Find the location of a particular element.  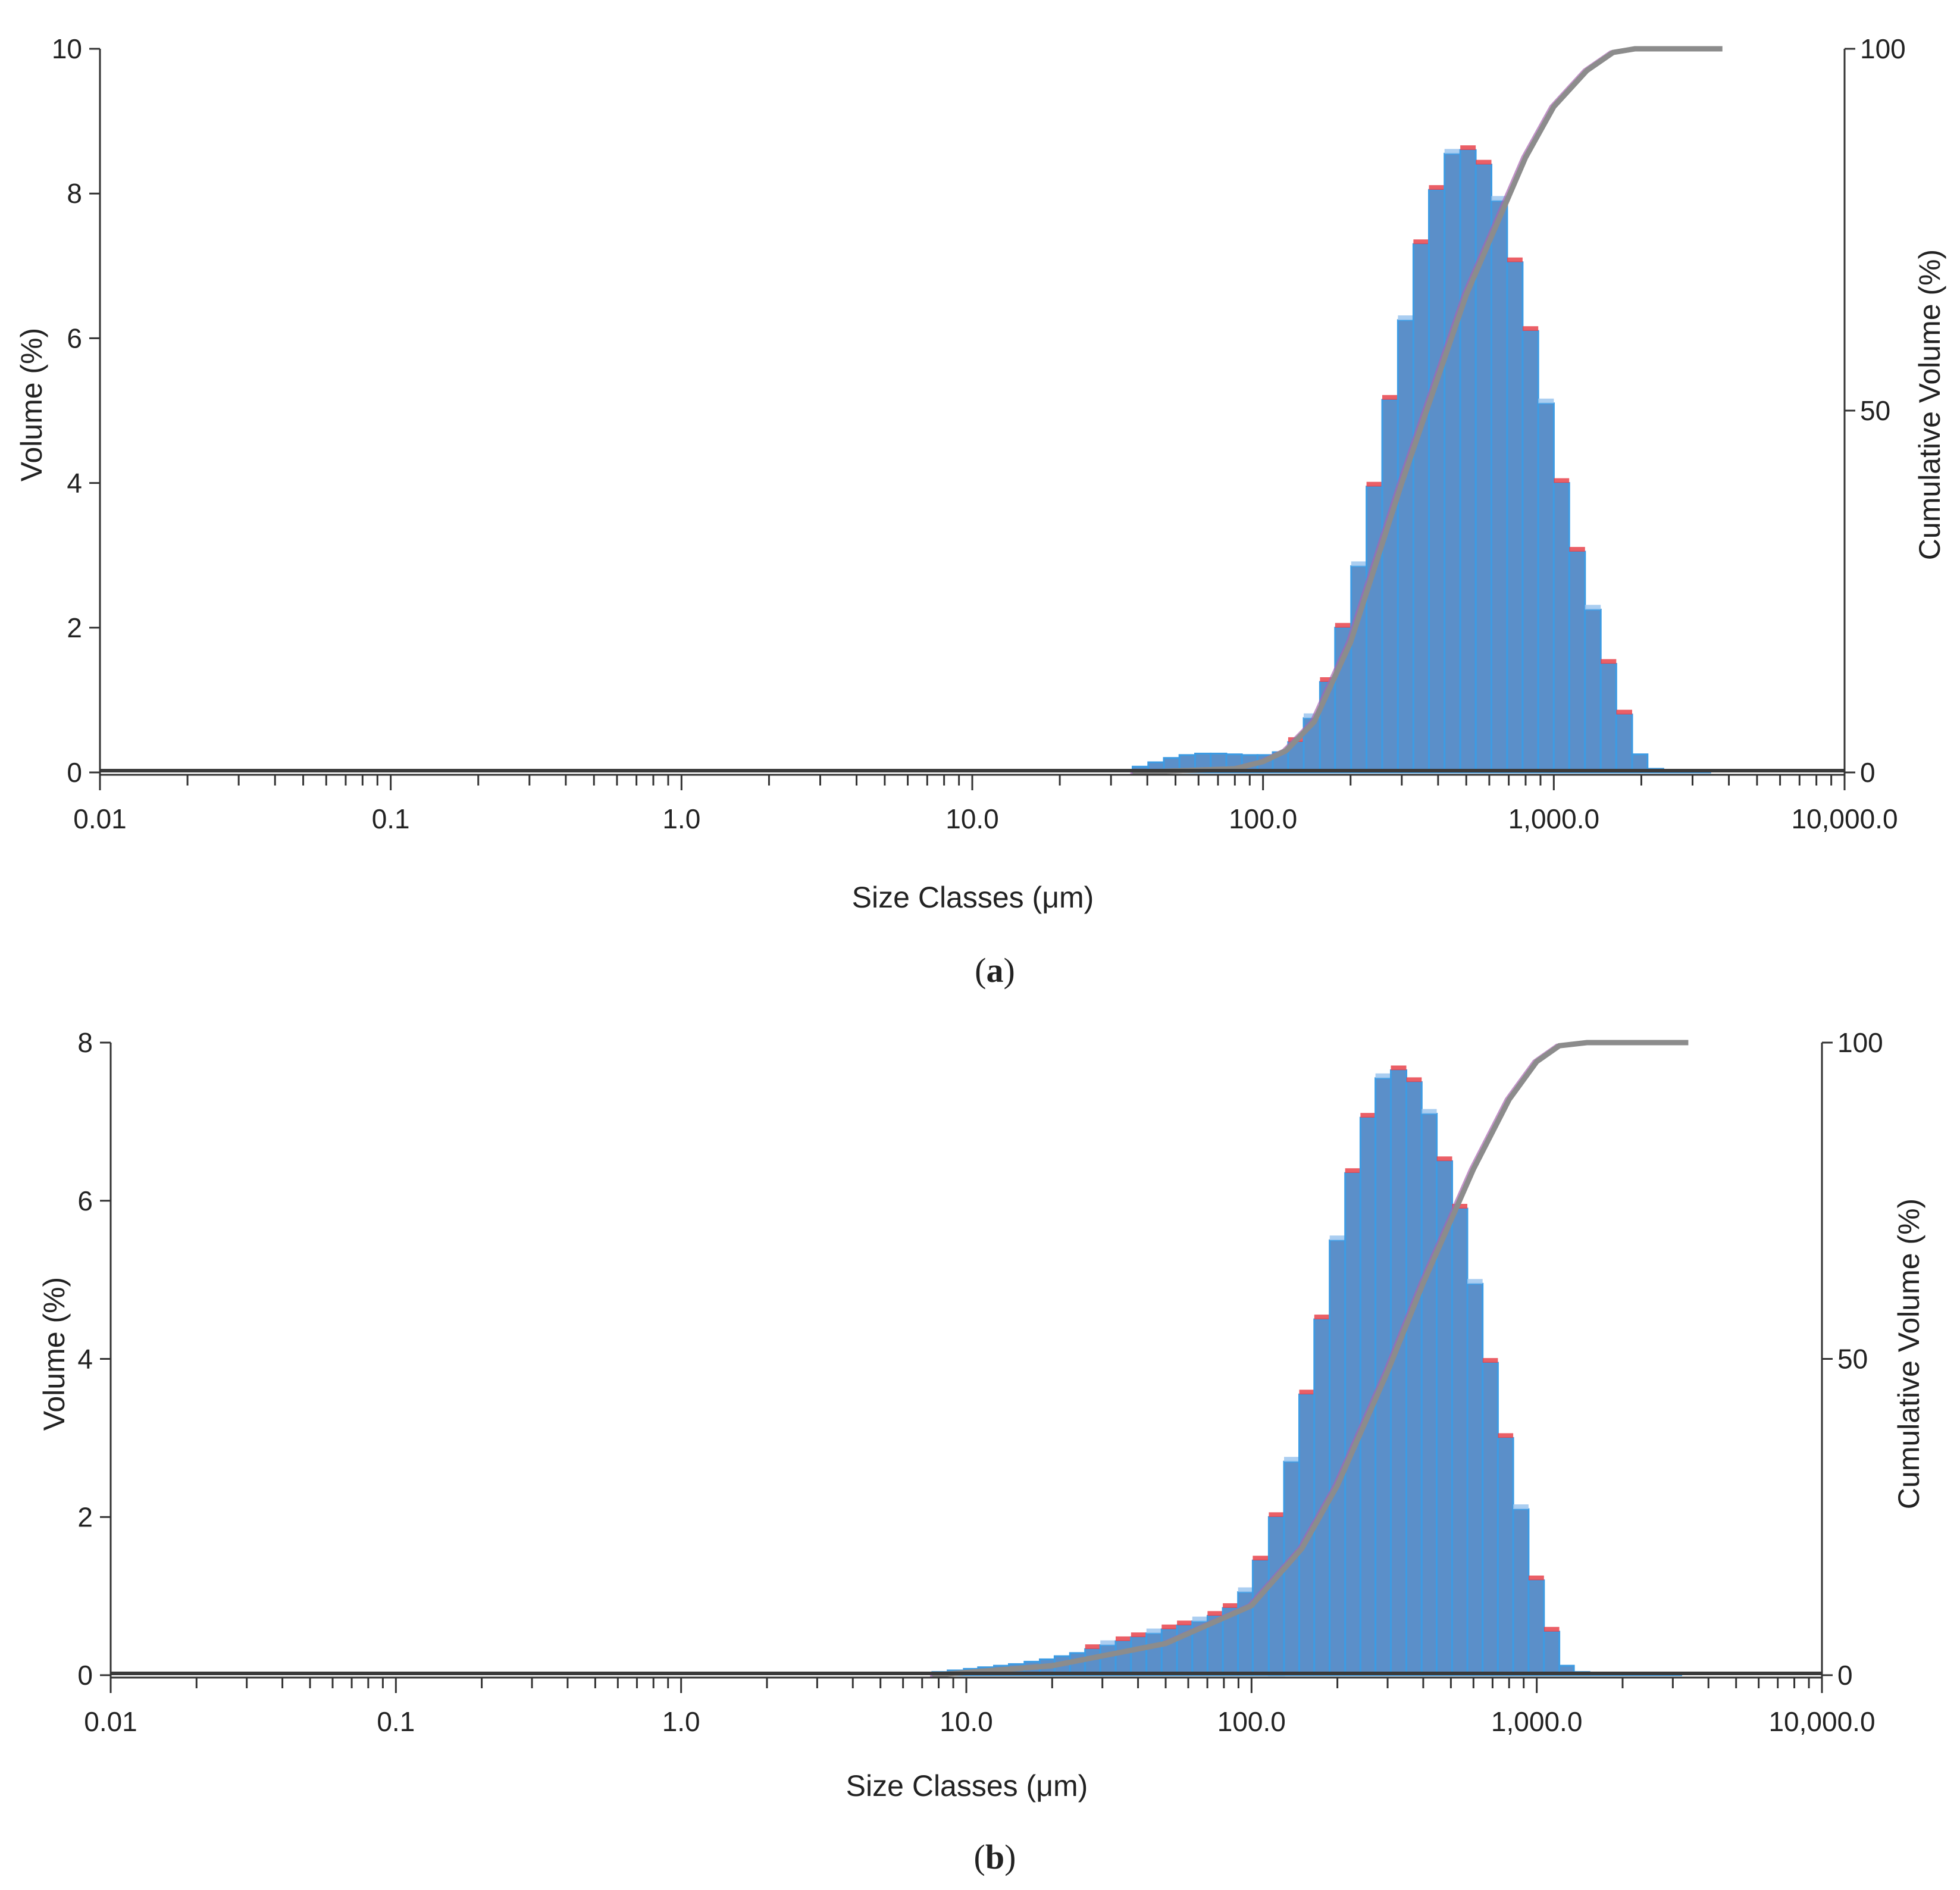

panel-b-caption-close: ) is located at coordinates (1010, 1857).